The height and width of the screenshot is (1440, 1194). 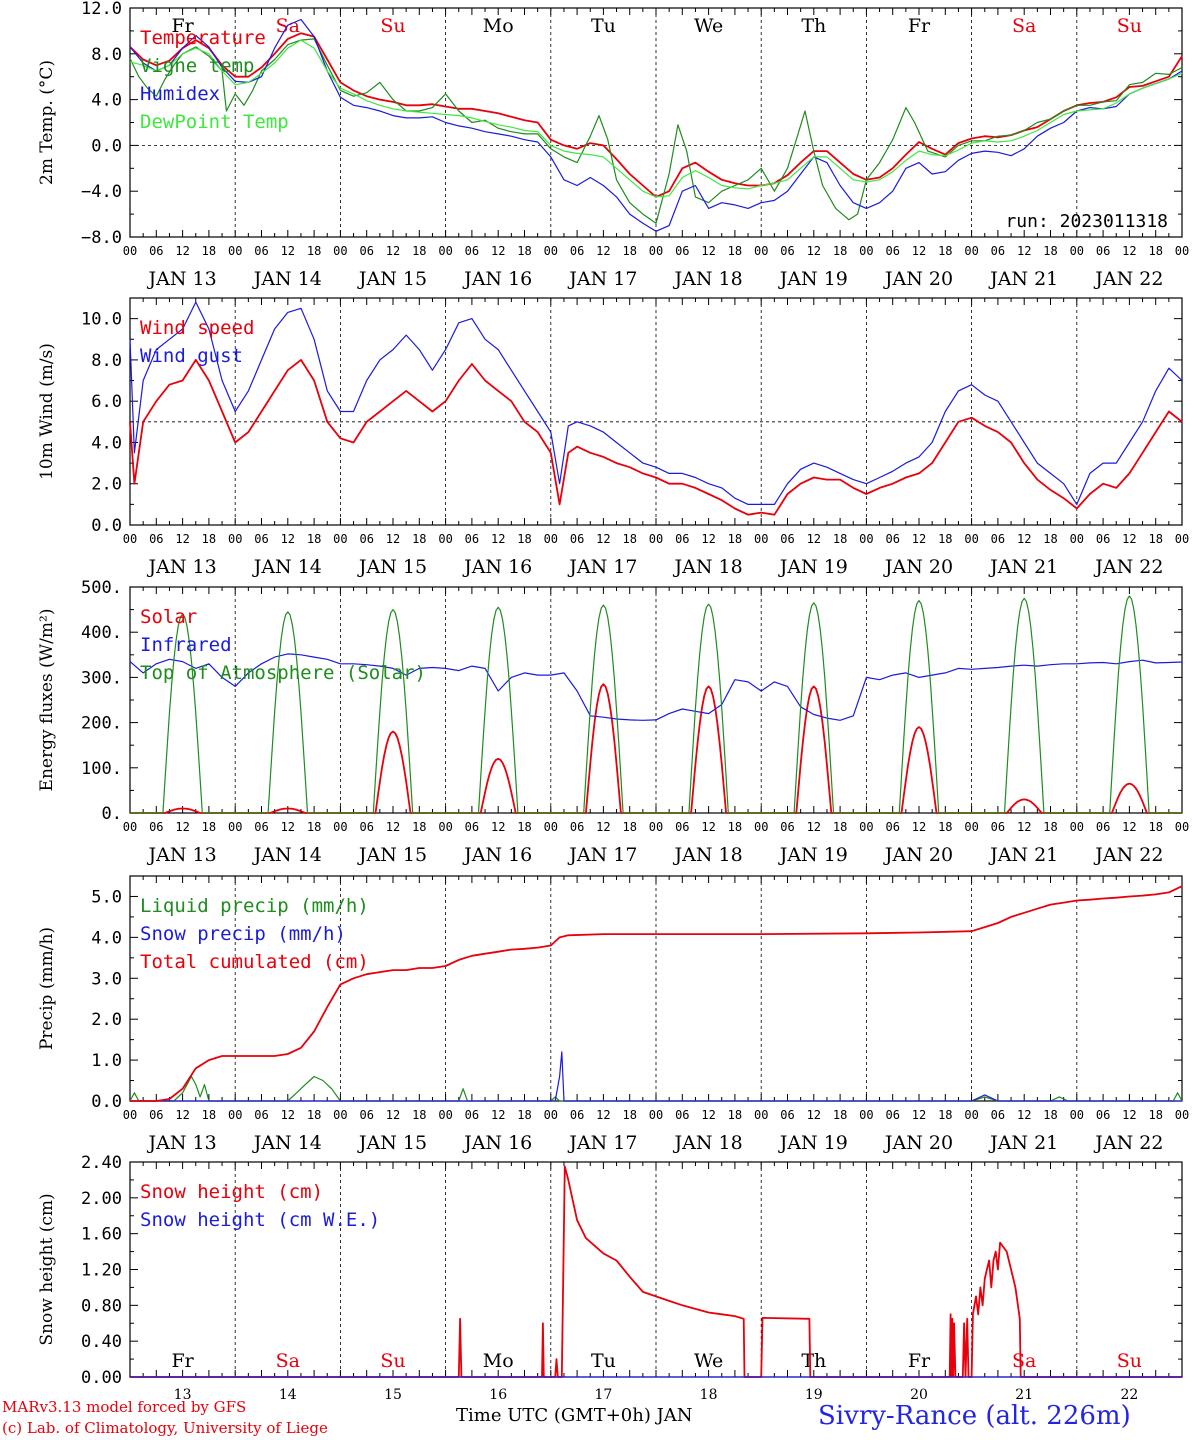 I want to click on weekday-label: Su, so click(x=1129, y=26).